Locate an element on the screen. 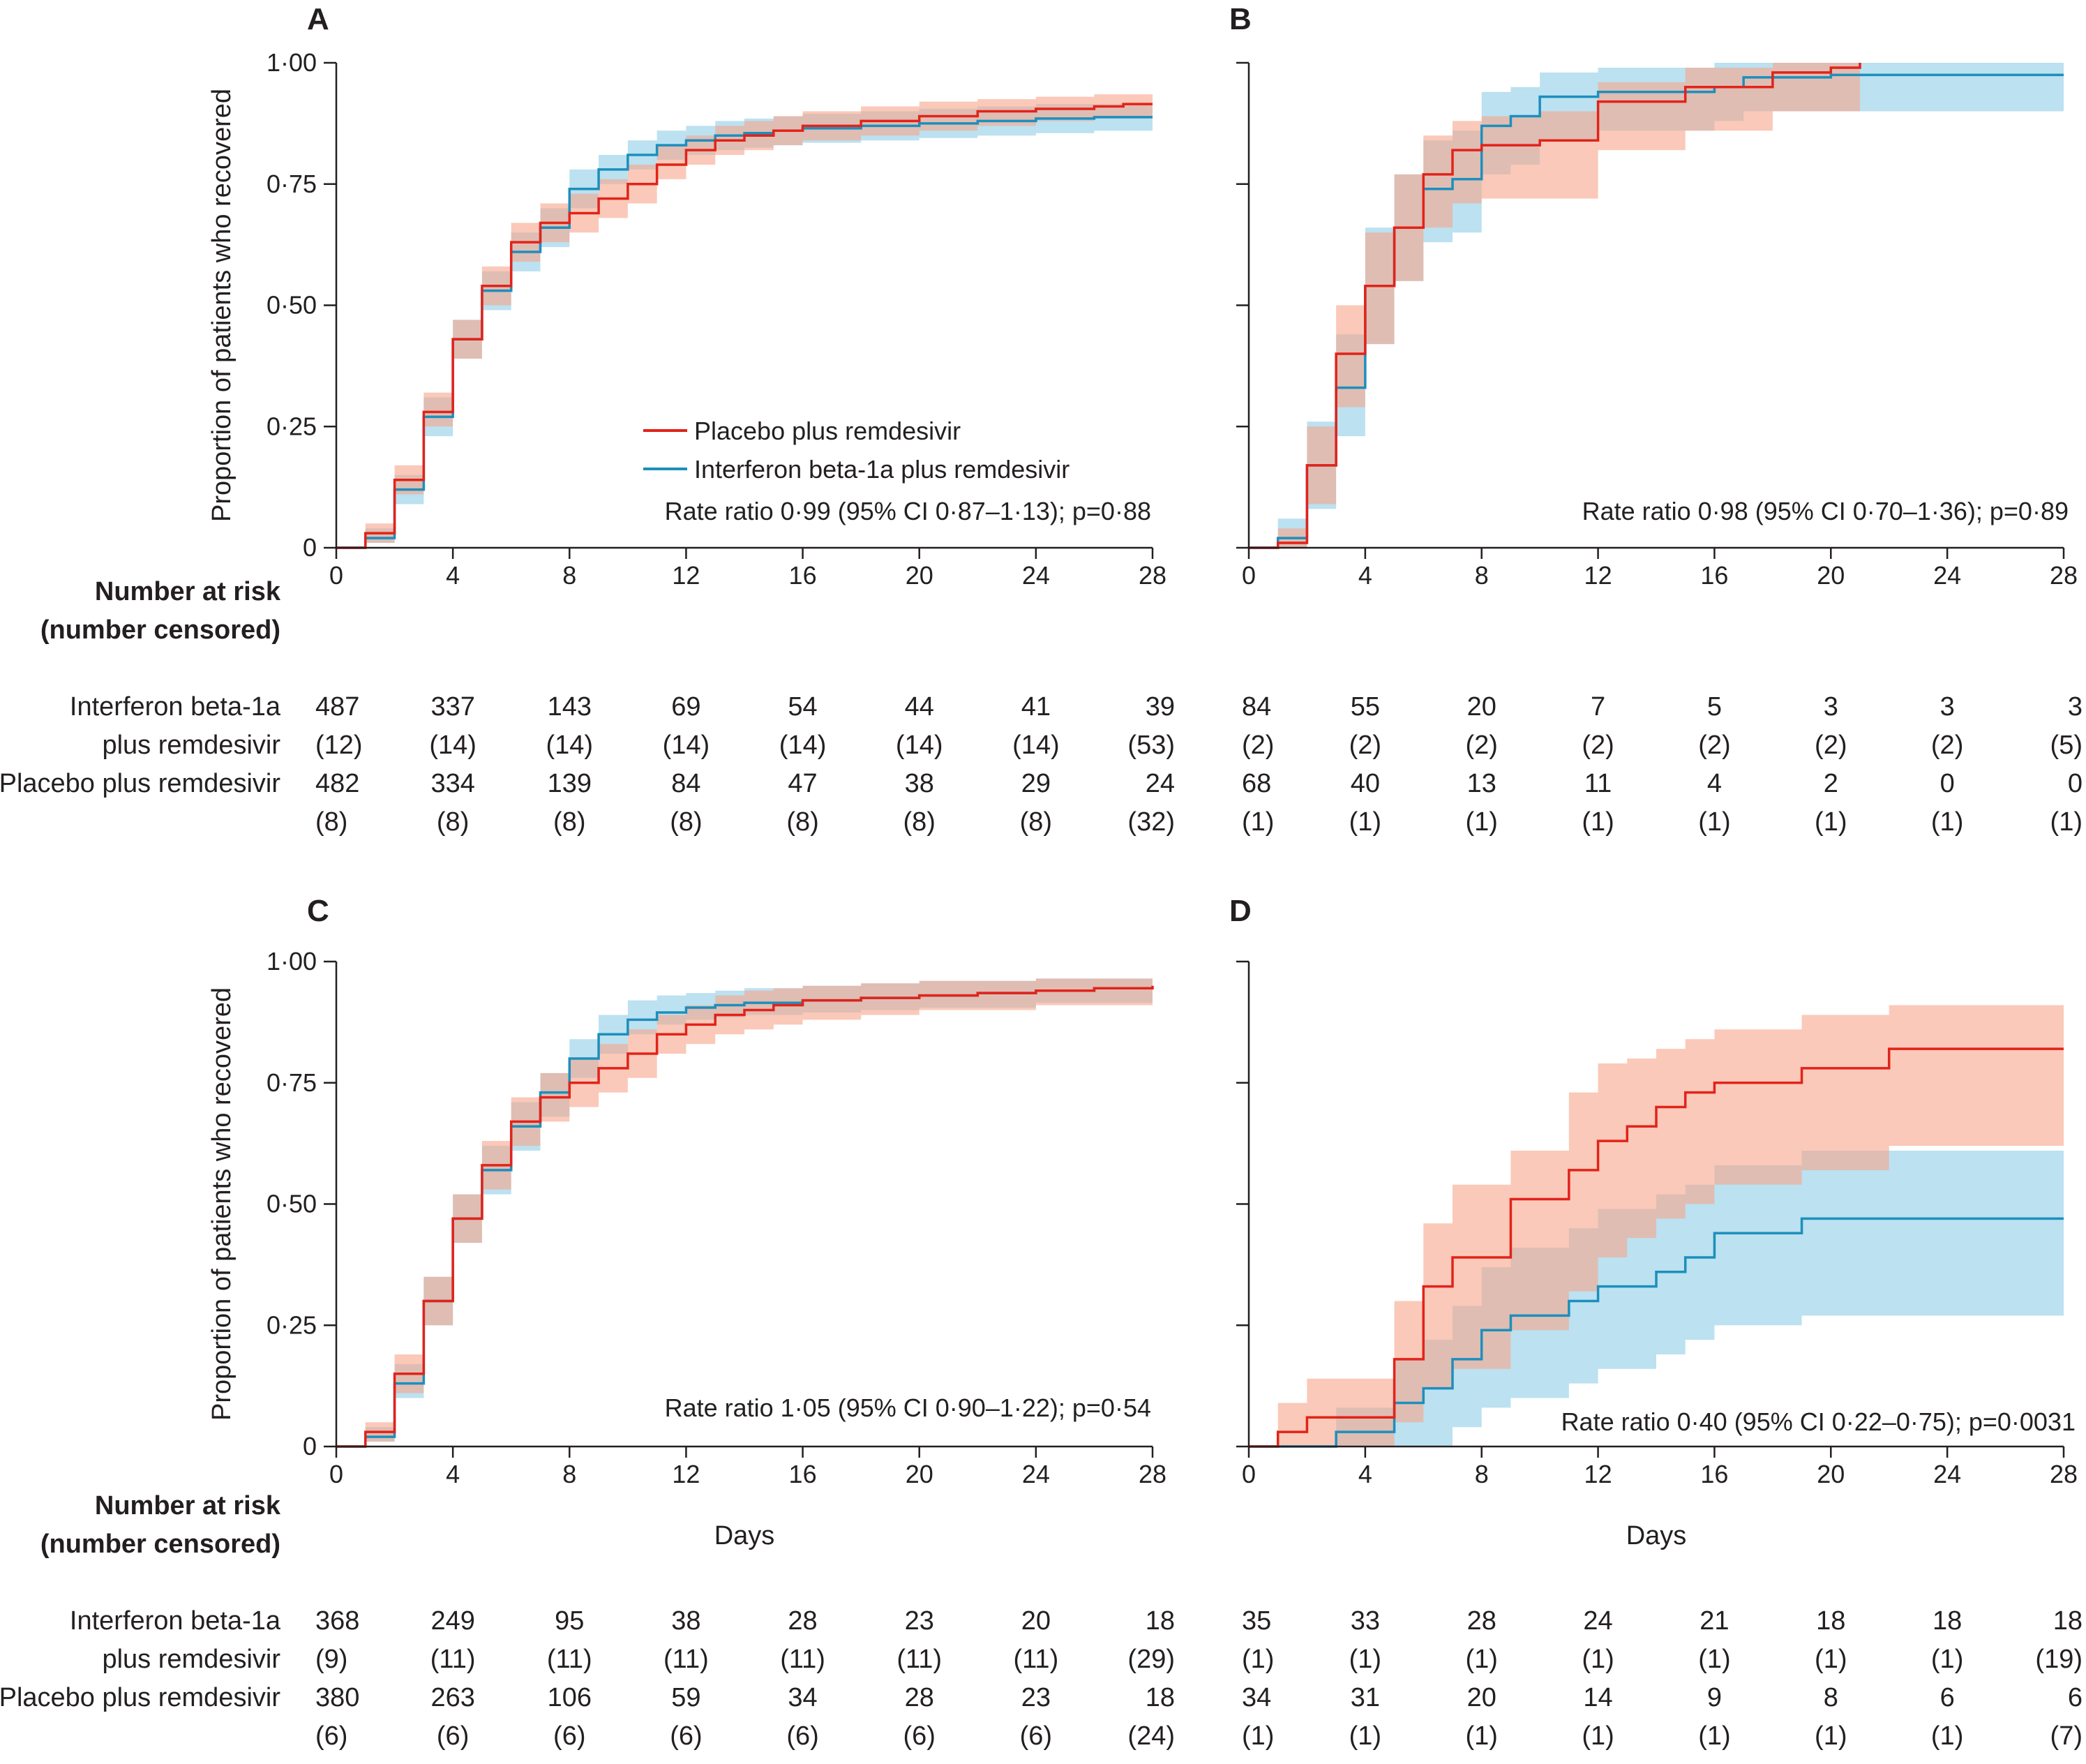 This screenshot has height=1764, width=2086. panel-letter: A is located at coordinates (318, 19).